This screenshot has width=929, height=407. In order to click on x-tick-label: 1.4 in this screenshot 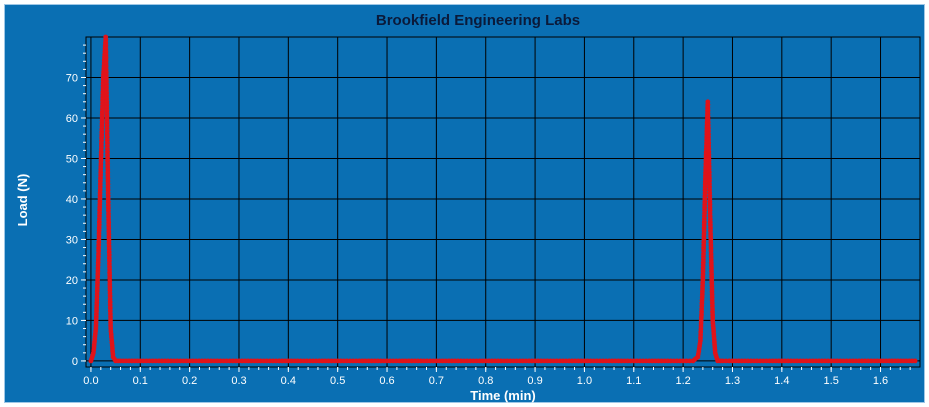, I will do `click(781, 381)`.